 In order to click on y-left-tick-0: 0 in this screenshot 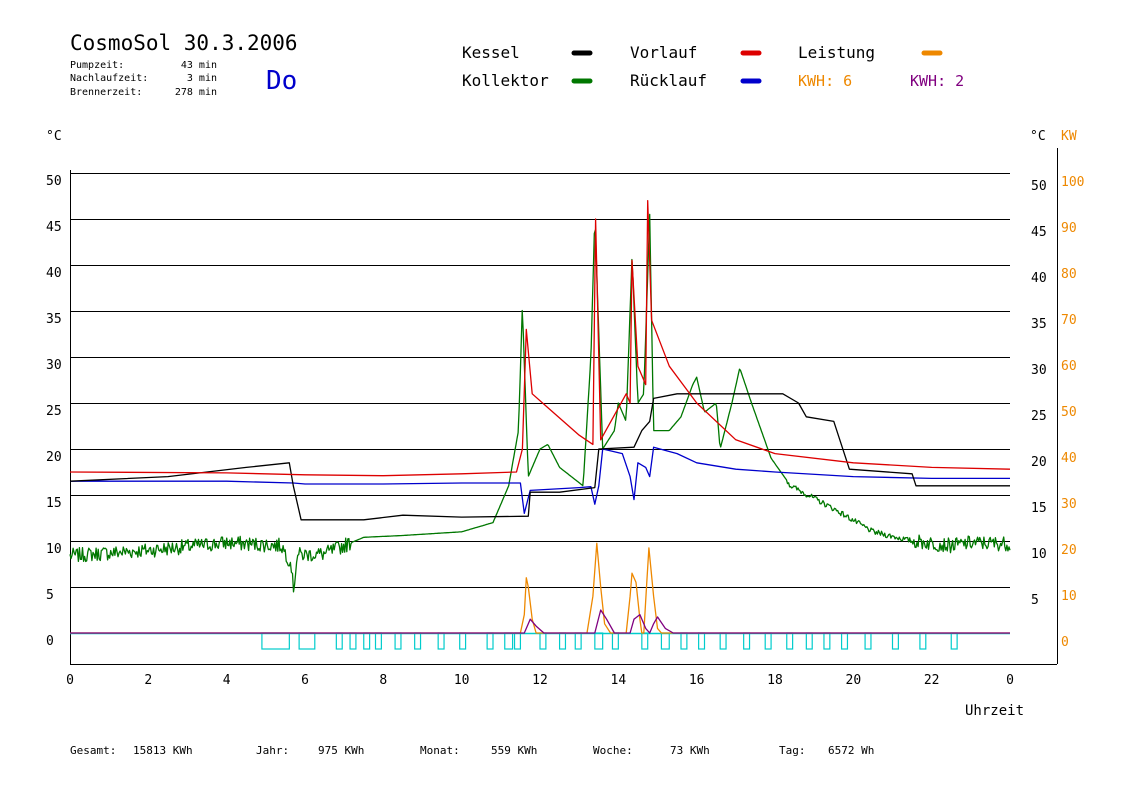, I will do `click(50, 641)`.